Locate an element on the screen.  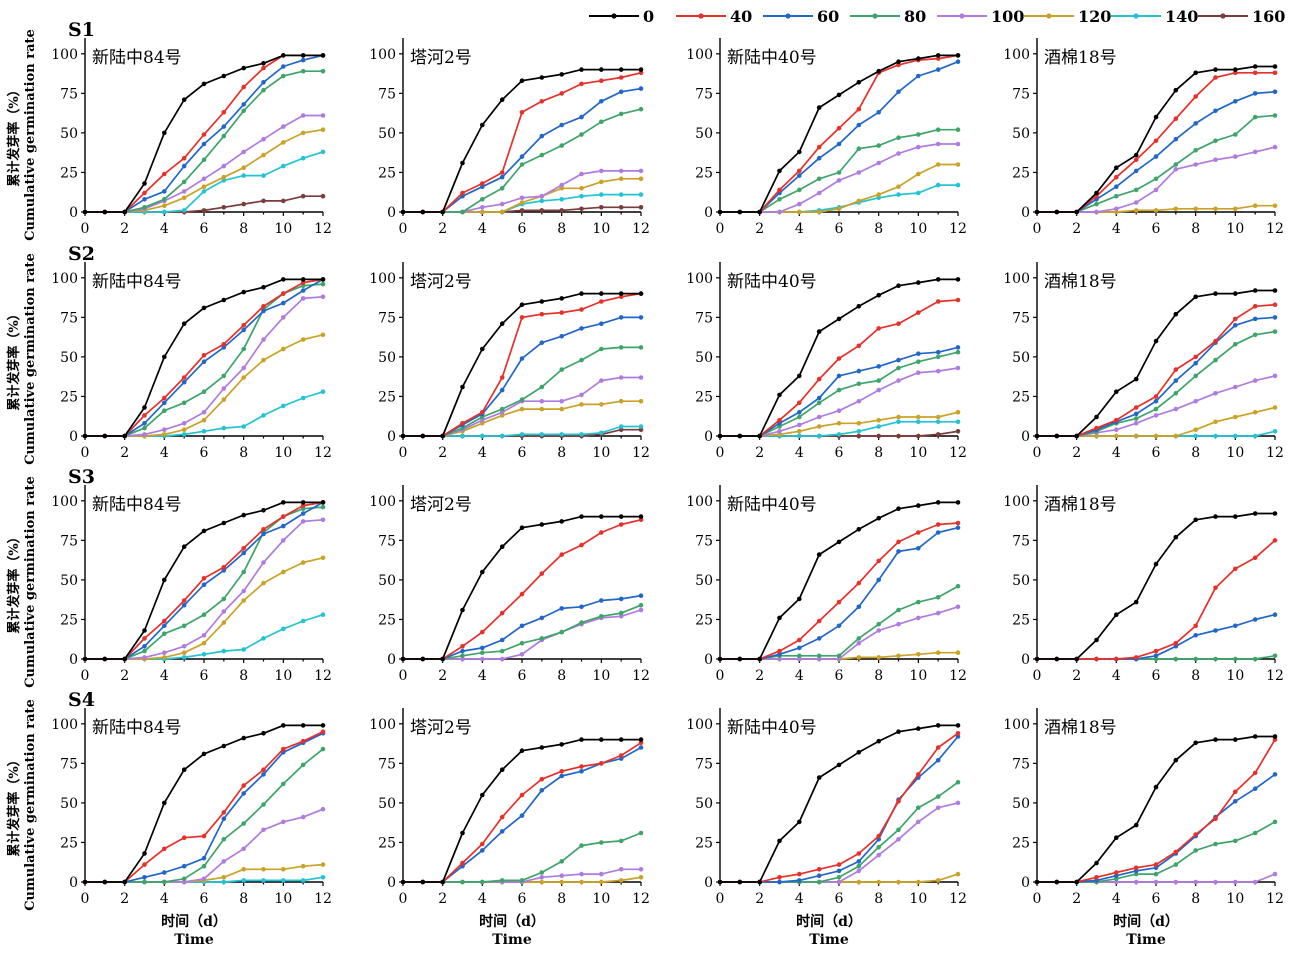
x-tick-label: 2 is located at coordinates (759, 676).